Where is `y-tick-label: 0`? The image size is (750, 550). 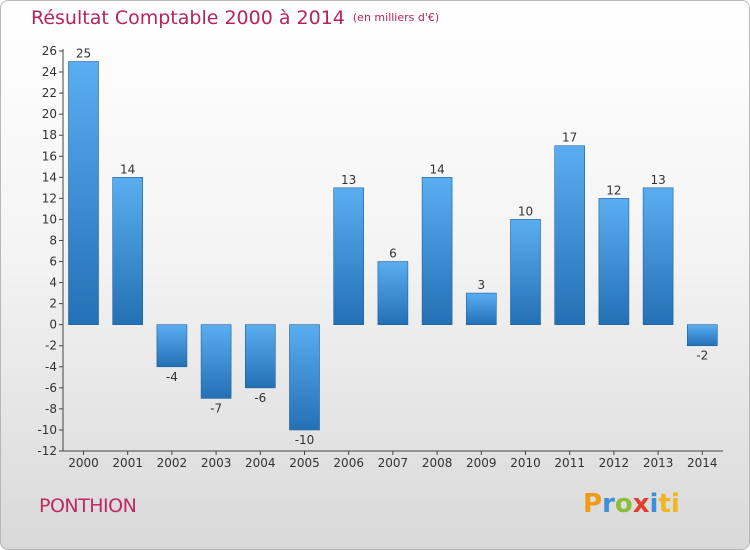
y-tick-label: 0 is located at coordinates (53, 325).